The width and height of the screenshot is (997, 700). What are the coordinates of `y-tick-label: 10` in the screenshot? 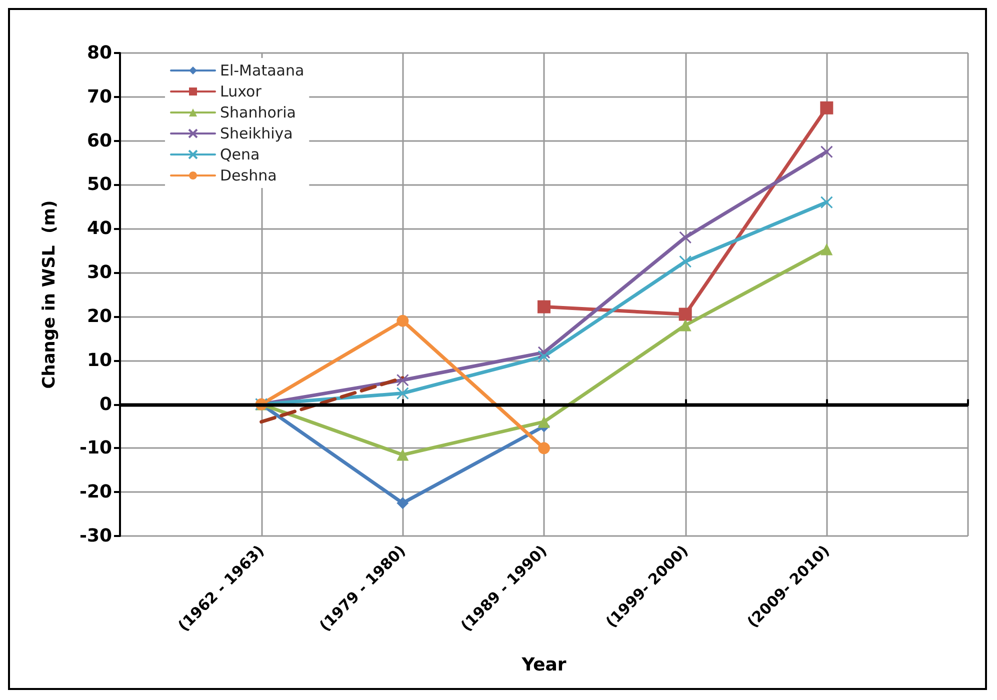 It's located at (99, 360).